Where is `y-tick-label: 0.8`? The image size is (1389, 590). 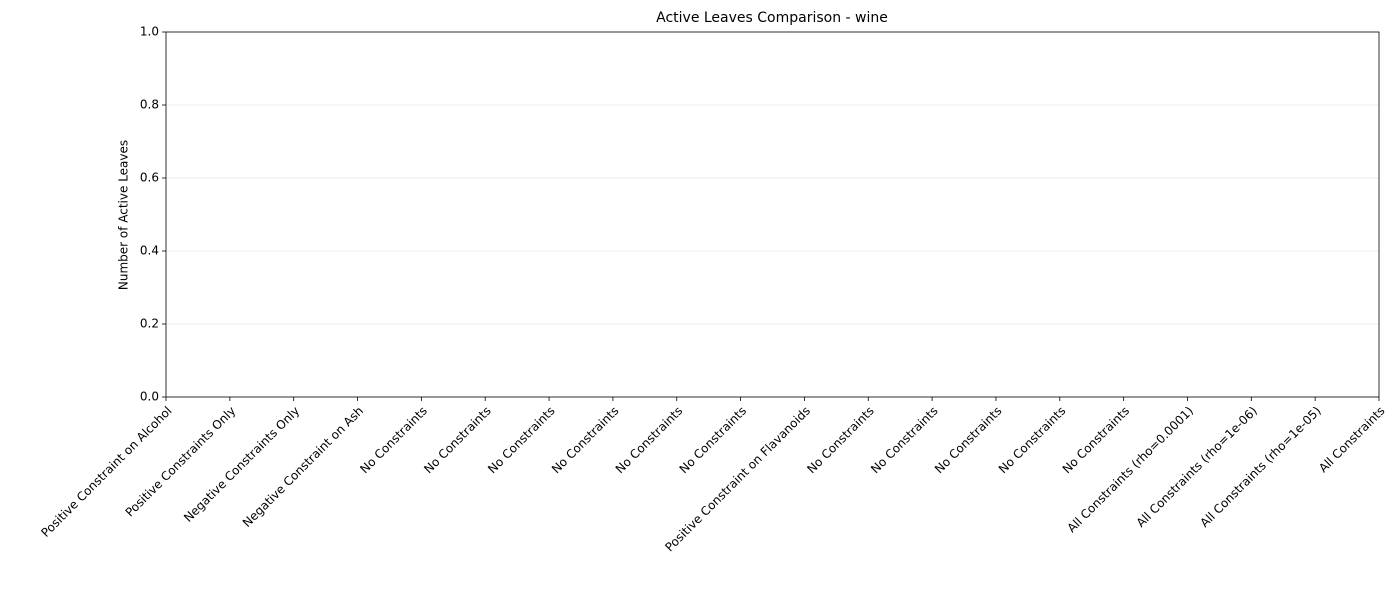
y-tick-label: 0.8 is located at coordinates (149, 105).